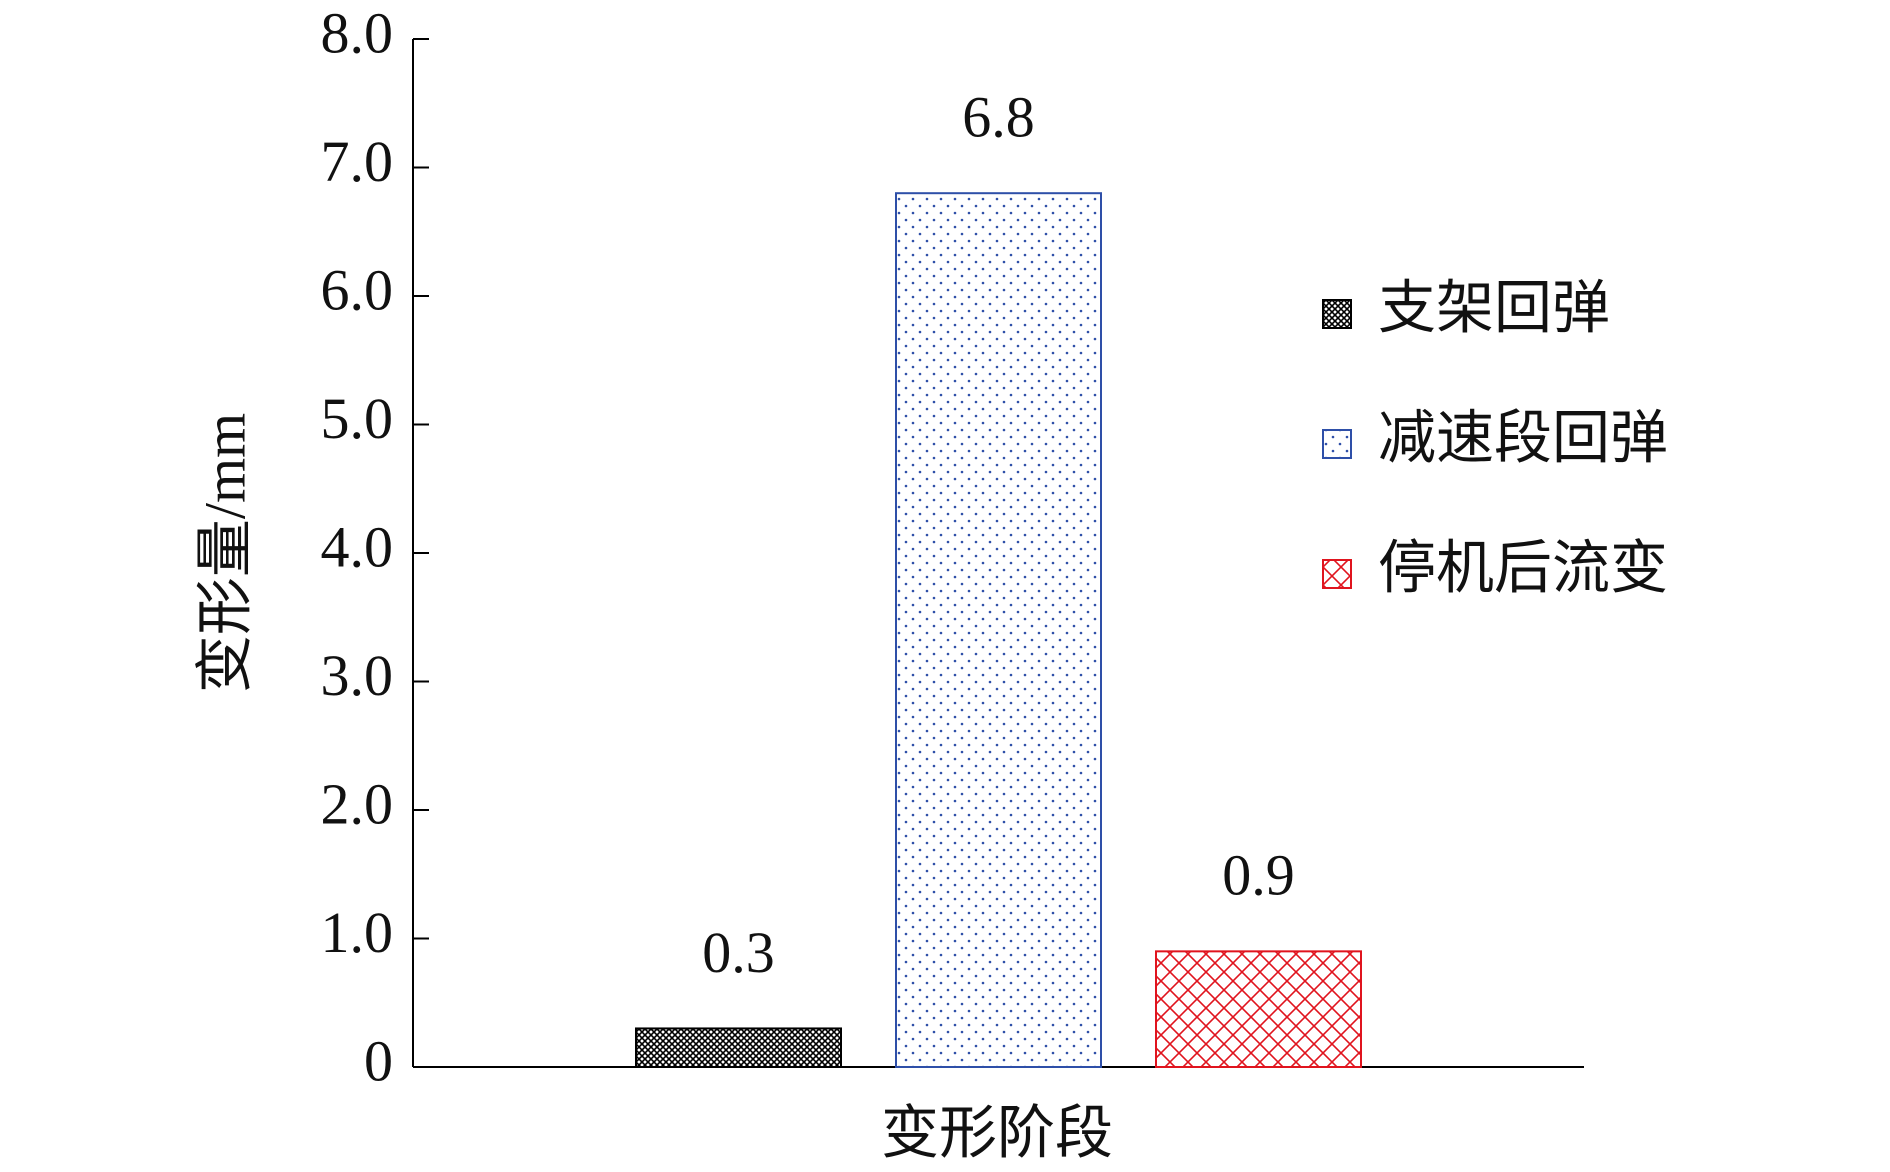 This screenshot has width=1890, height=1172. Describe the element at coordinates (357, 161) in the screenshot. I see `y-tick-label: 7.0` at that location.